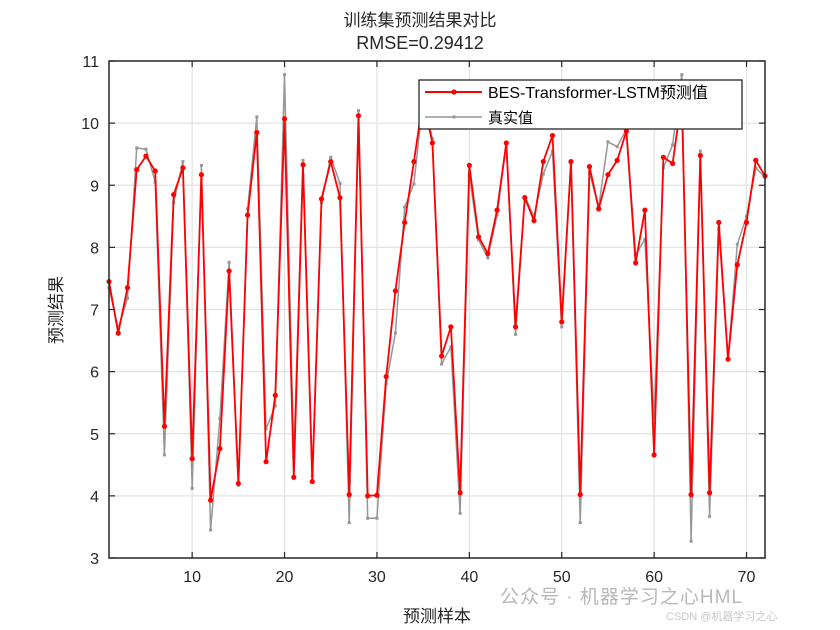  I want to click on y-axis-title: 预测结果, so click(57, 310).